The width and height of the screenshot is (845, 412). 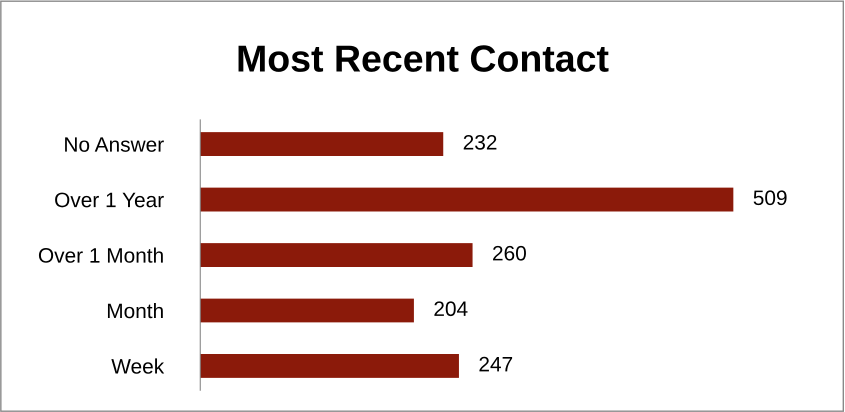 What do you see at coordinates (100, 255) in the screenshot?
I see `y-tick-label: Over 1 Month` at bounding box center [100, 255].